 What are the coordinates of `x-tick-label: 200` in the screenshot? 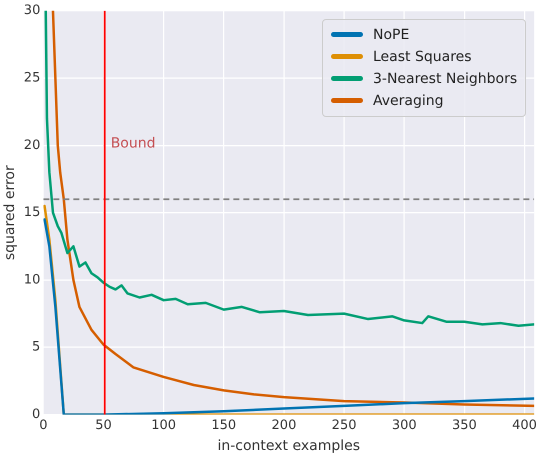 It's located at (284, 425).